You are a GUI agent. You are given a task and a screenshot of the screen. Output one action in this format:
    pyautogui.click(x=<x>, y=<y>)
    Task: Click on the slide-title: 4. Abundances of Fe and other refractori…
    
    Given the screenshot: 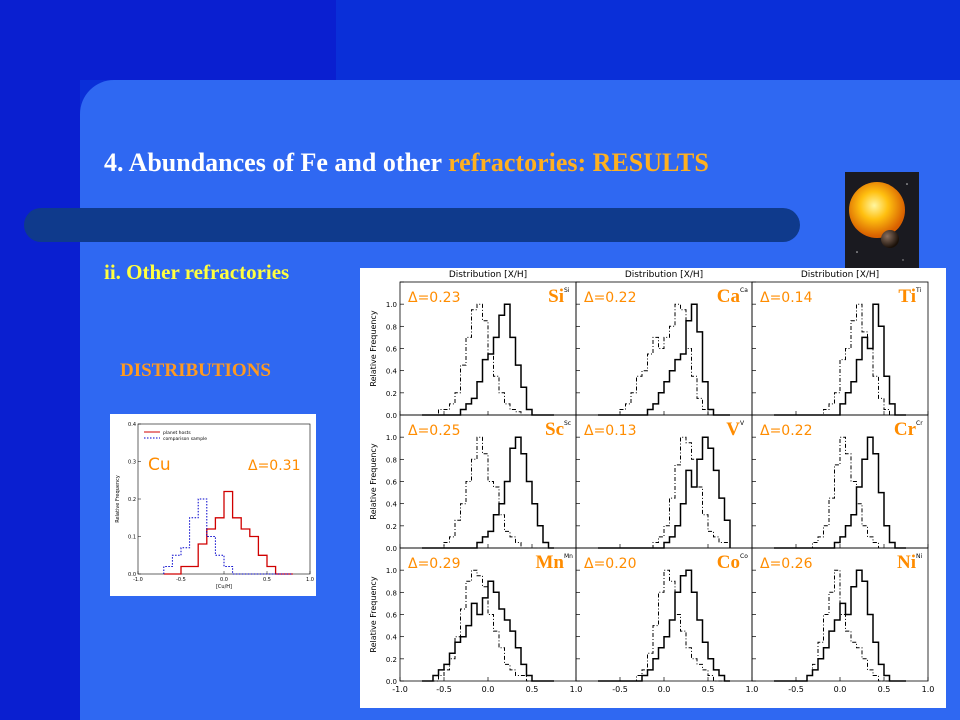 What is the action you would take?
    pyautogui.click(x=406, y=163)
    